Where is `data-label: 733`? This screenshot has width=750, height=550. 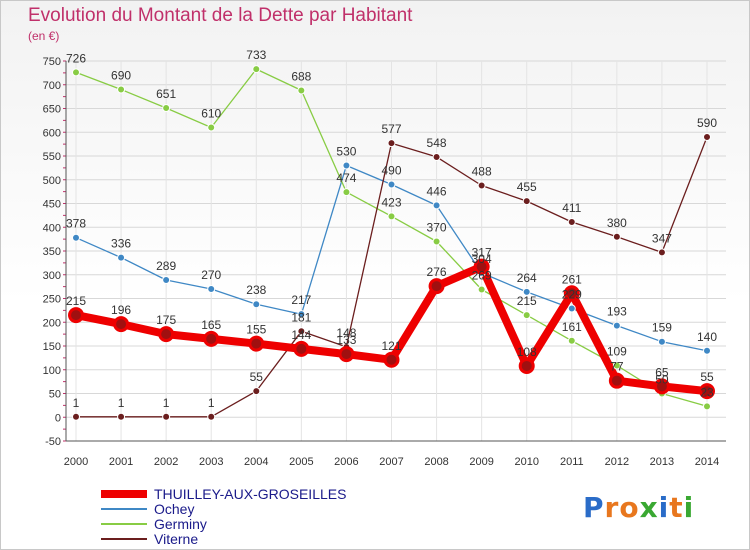
data-label: 733 is located at coordinates (256, 55).